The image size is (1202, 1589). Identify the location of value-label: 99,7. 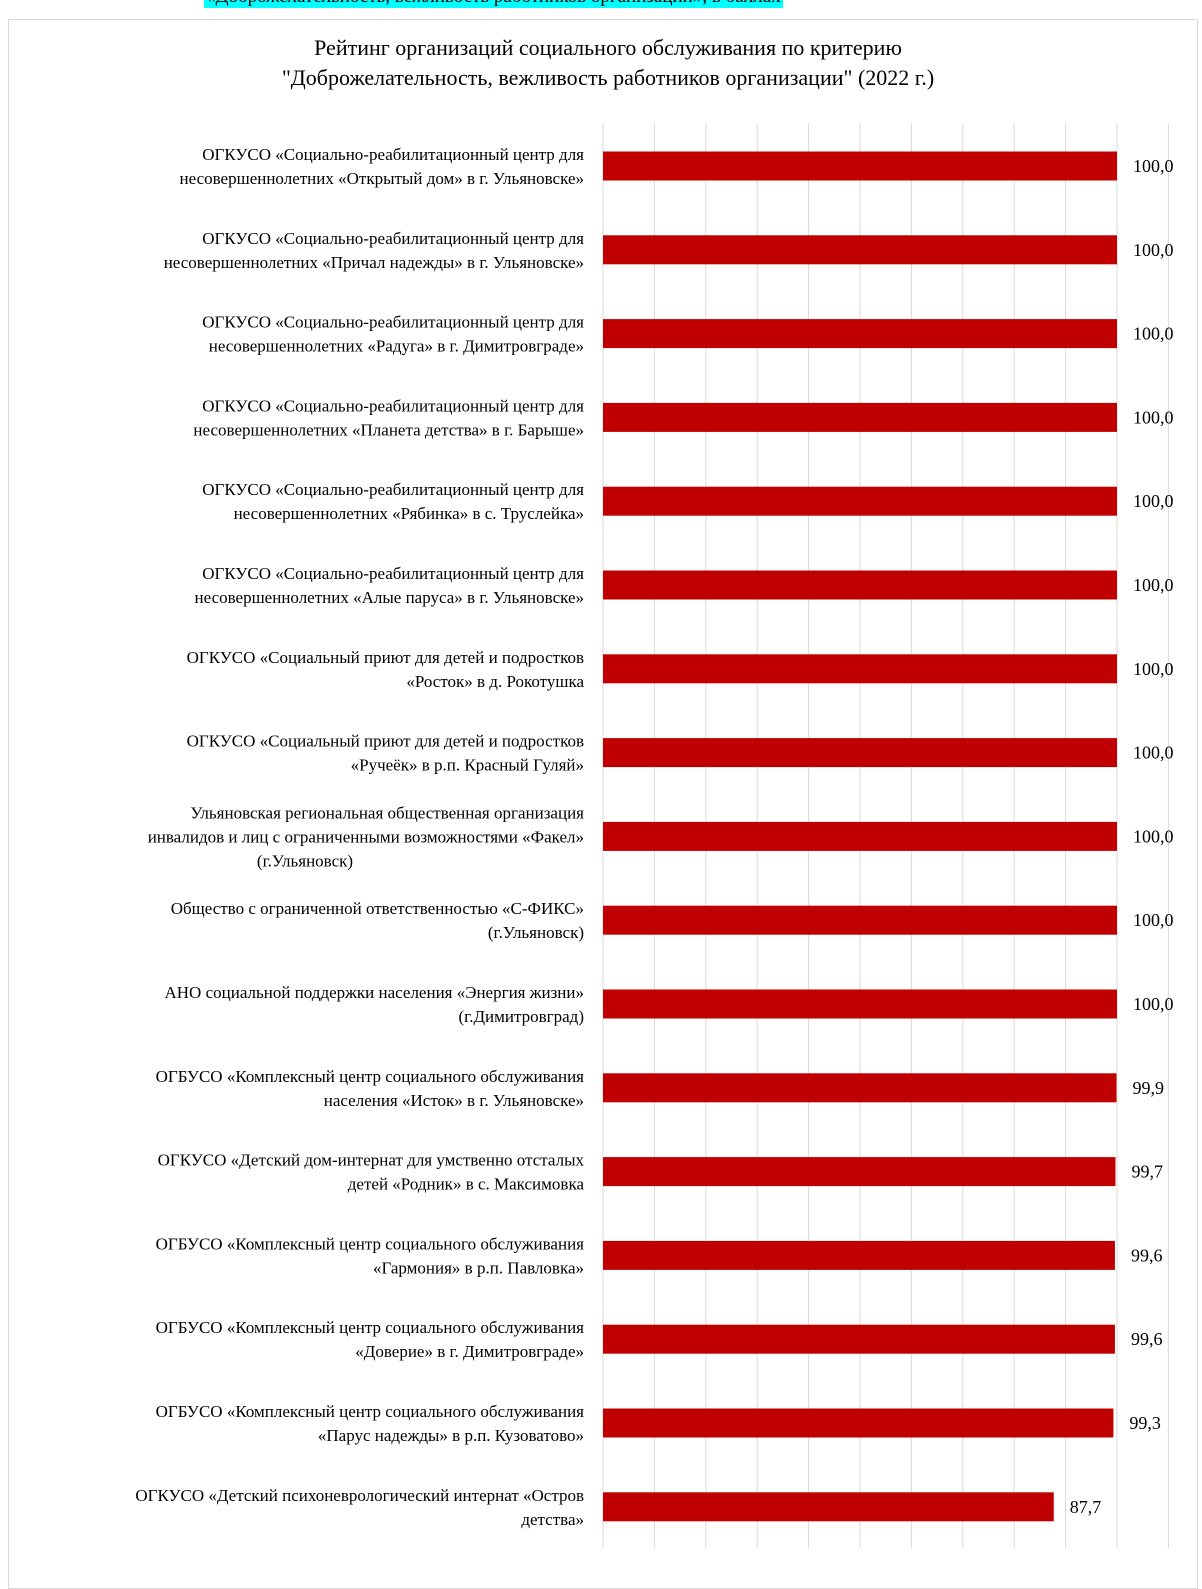
(1147, 1172).